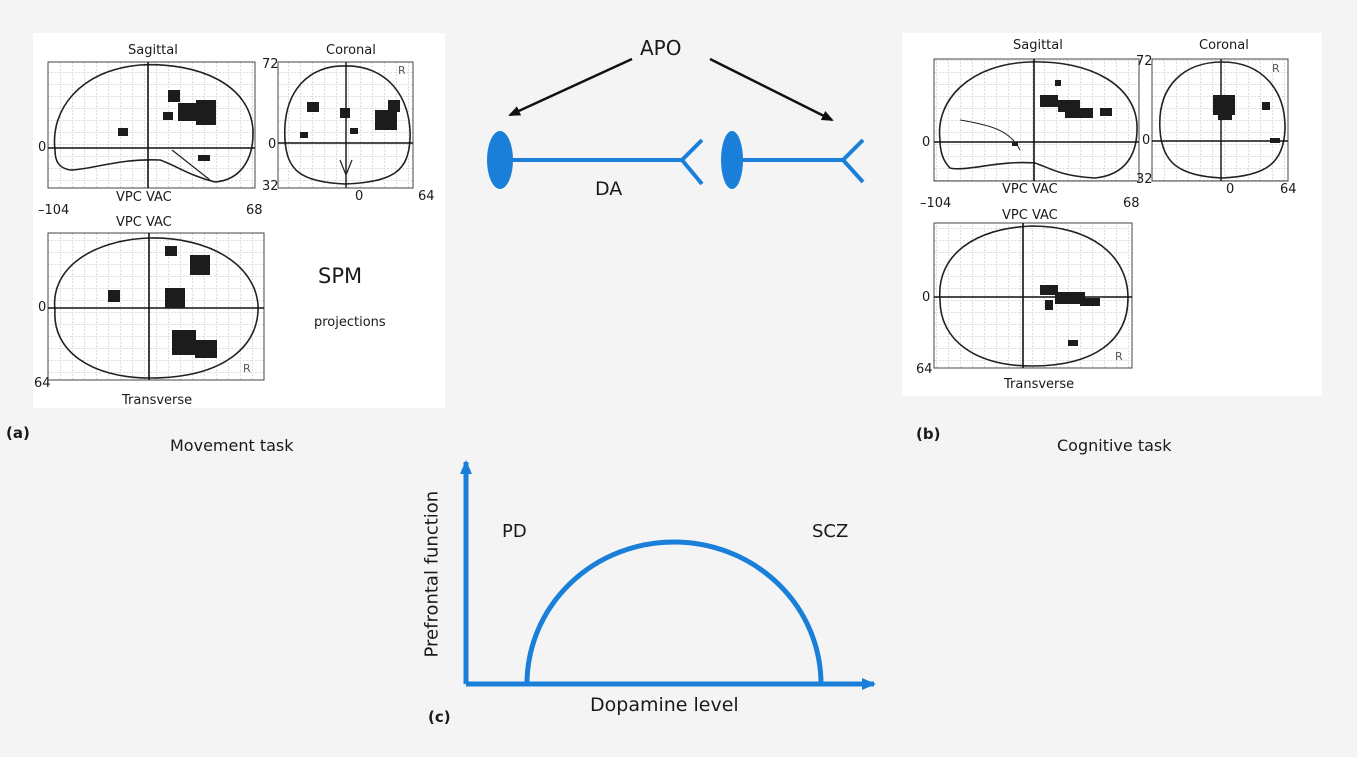 Image resolution: width=1357 pixels, height=757 pixels. What do you see at coordinates (351, 50) in the screenshot?
I see `panel-a-coronal-label: Coronal` at bounding box center [351, 50].